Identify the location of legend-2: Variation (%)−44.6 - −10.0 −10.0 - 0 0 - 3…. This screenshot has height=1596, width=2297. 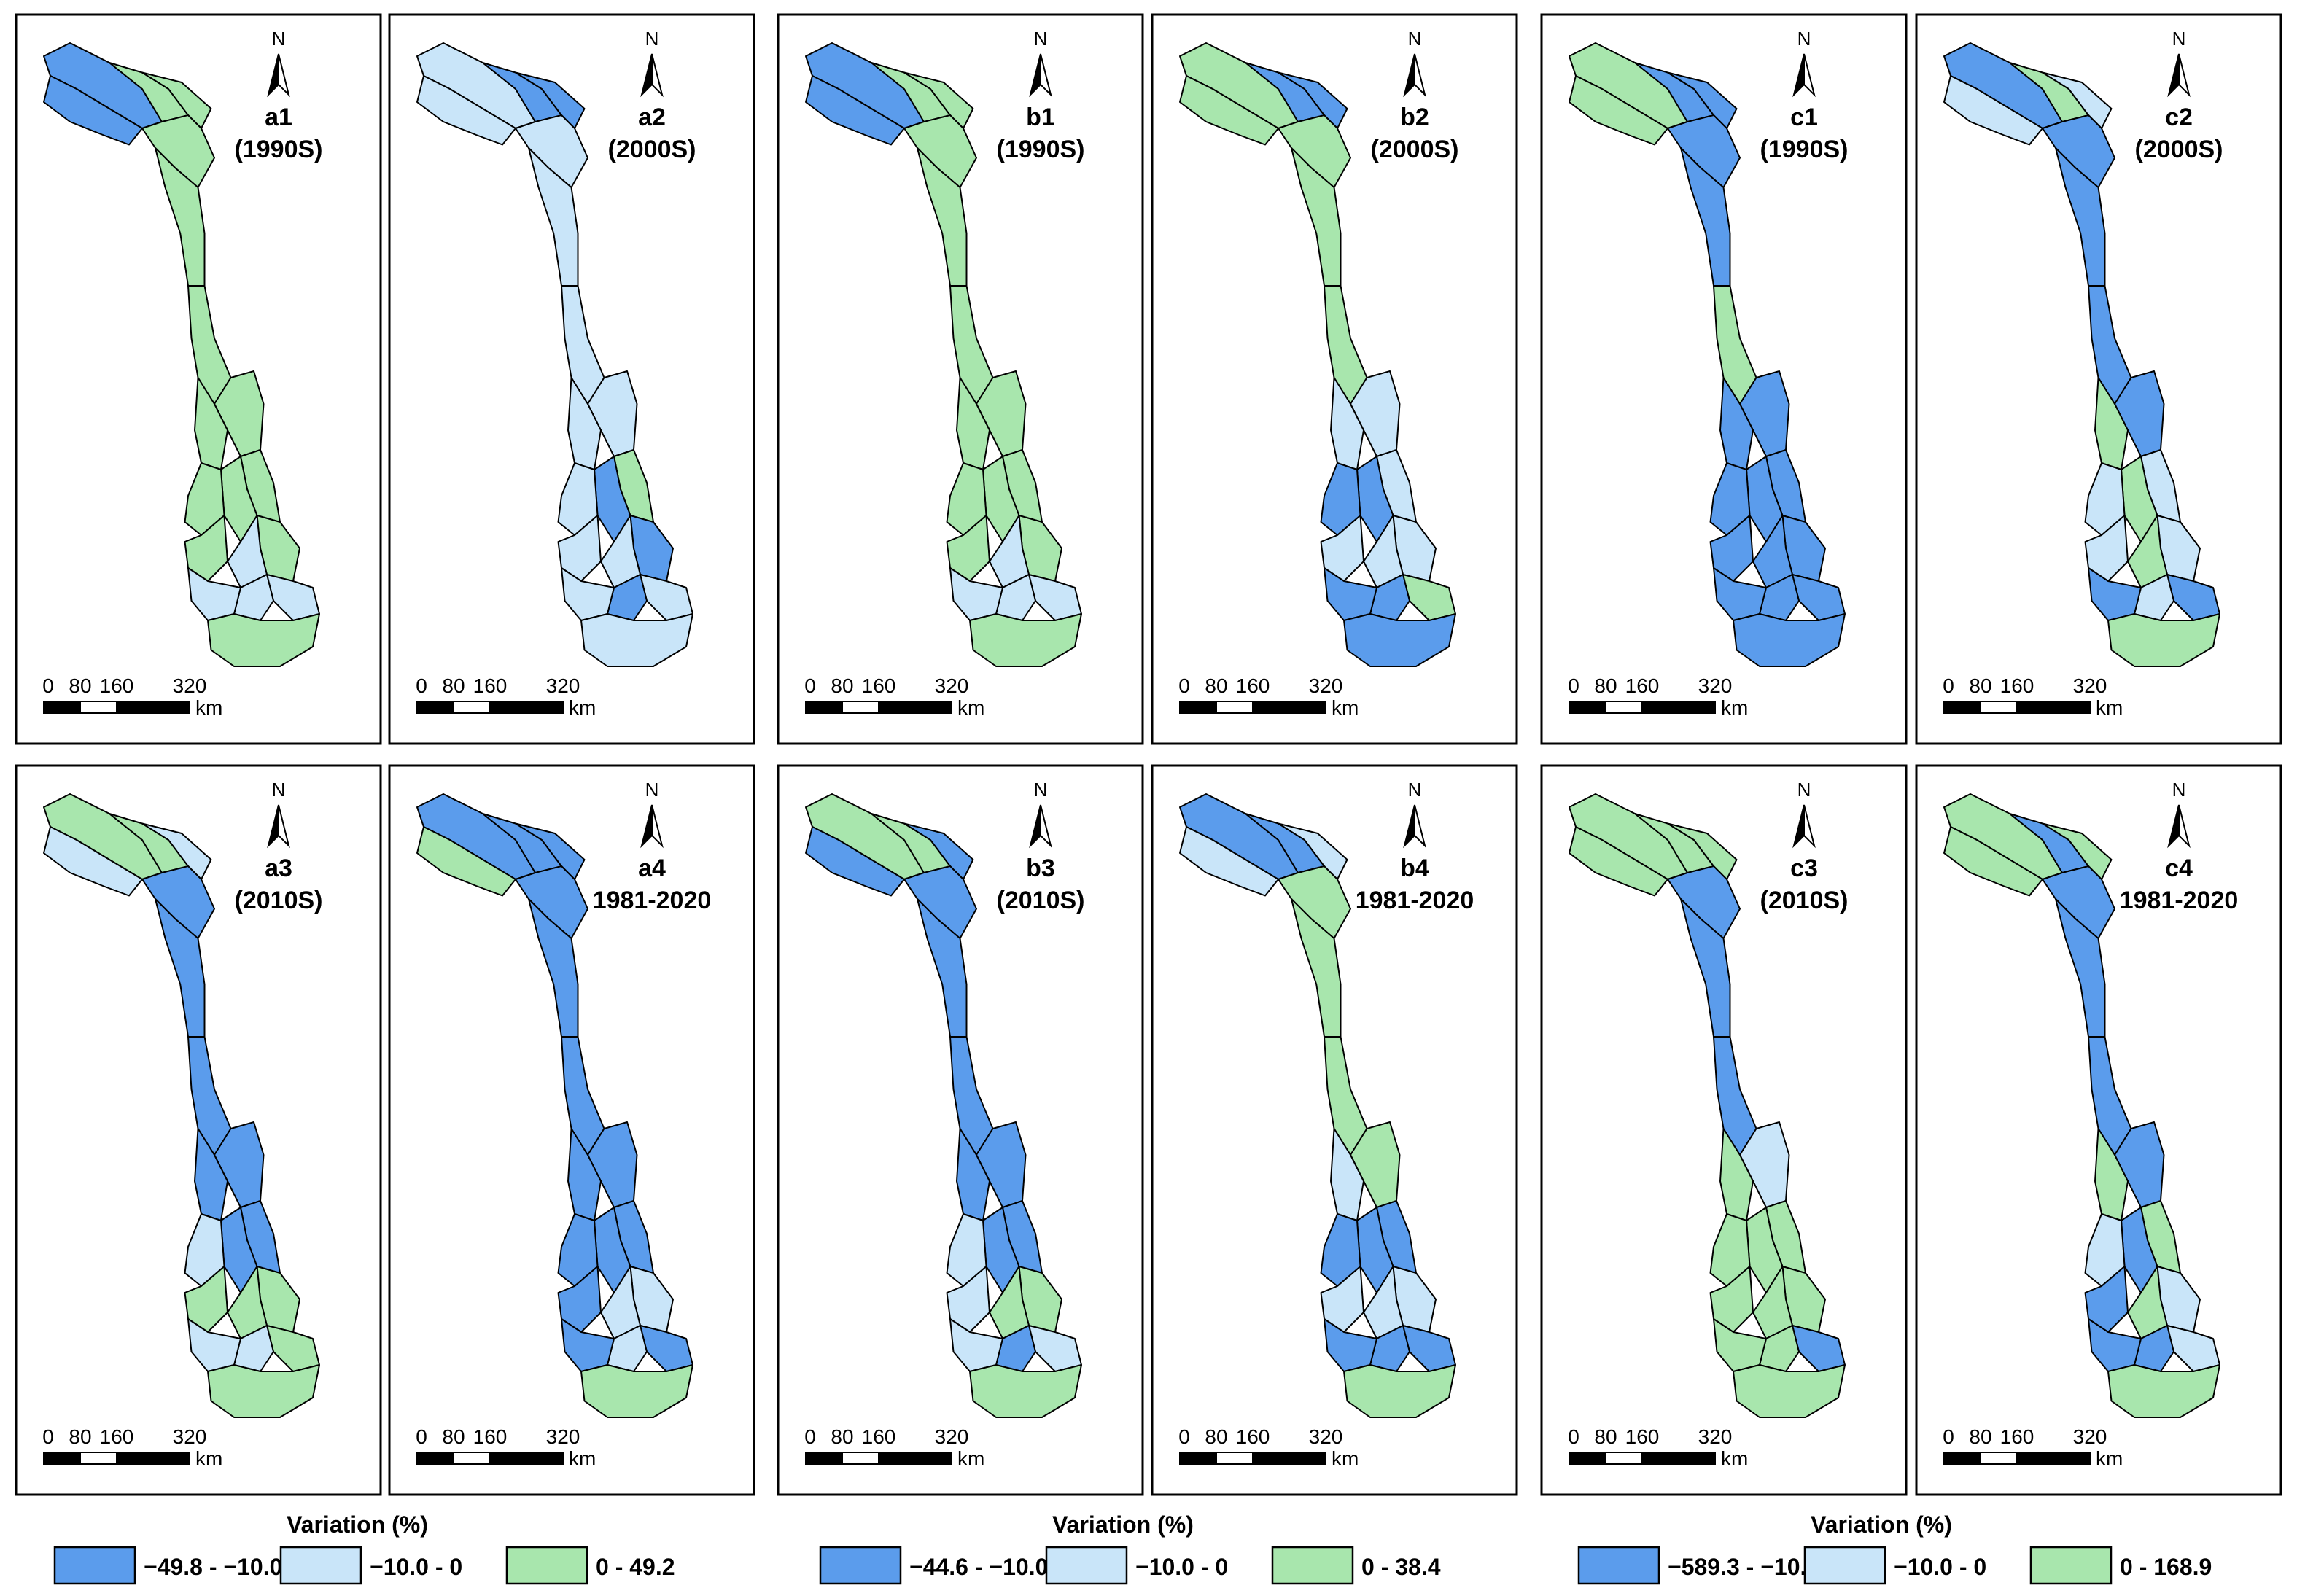
(1130, 1548).